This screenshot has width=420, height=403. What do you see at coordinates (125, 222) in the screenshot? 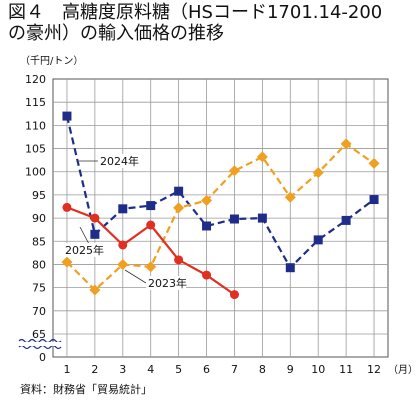
I see `label-layer: 2024年 2025年 2023年` at bounding box center [125, 222].